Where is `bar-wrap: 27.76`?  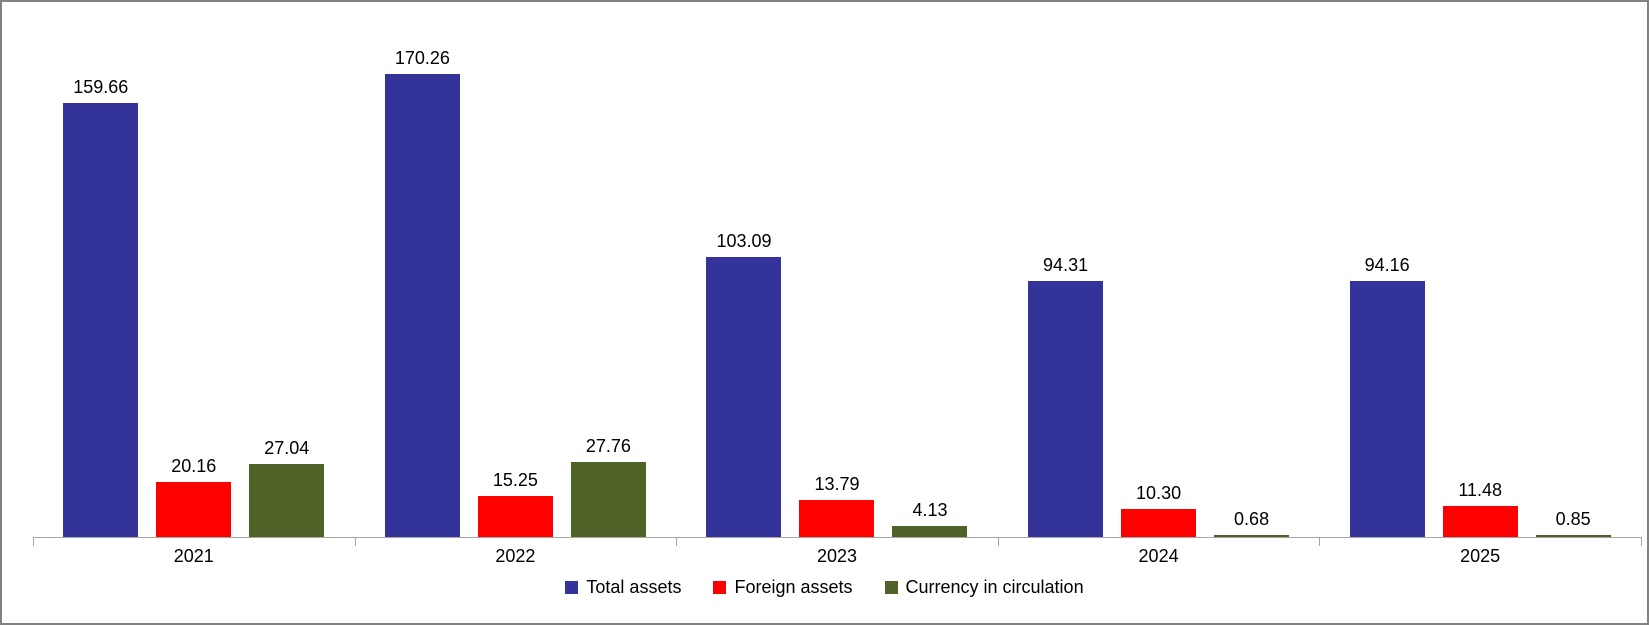 bar-wrap: 27.76 is located at coordinates (608, 486).